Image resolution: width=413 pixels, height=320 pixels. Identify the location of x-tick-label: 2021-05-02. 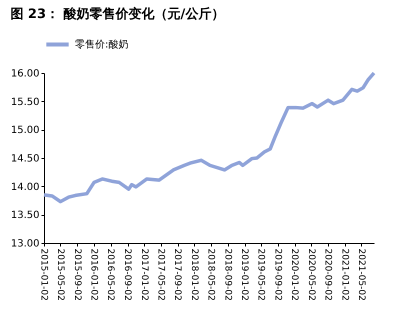
(361, 274).